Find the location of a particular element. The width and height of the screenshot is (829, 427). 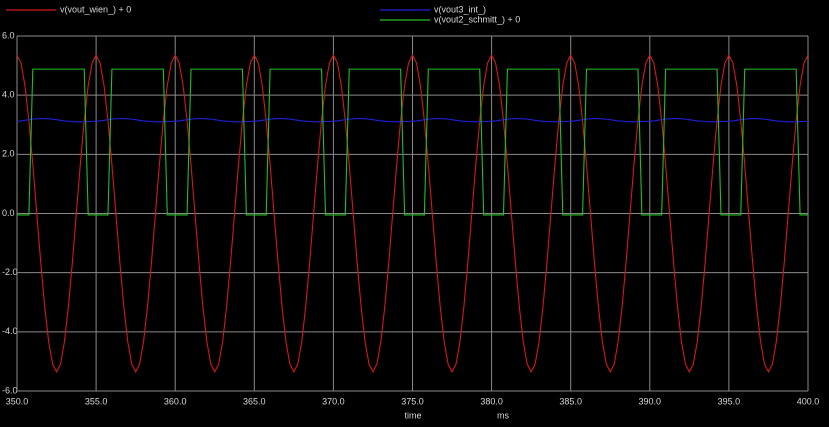

x-tick-label: 360.0 is located at coordinates (175, 401).